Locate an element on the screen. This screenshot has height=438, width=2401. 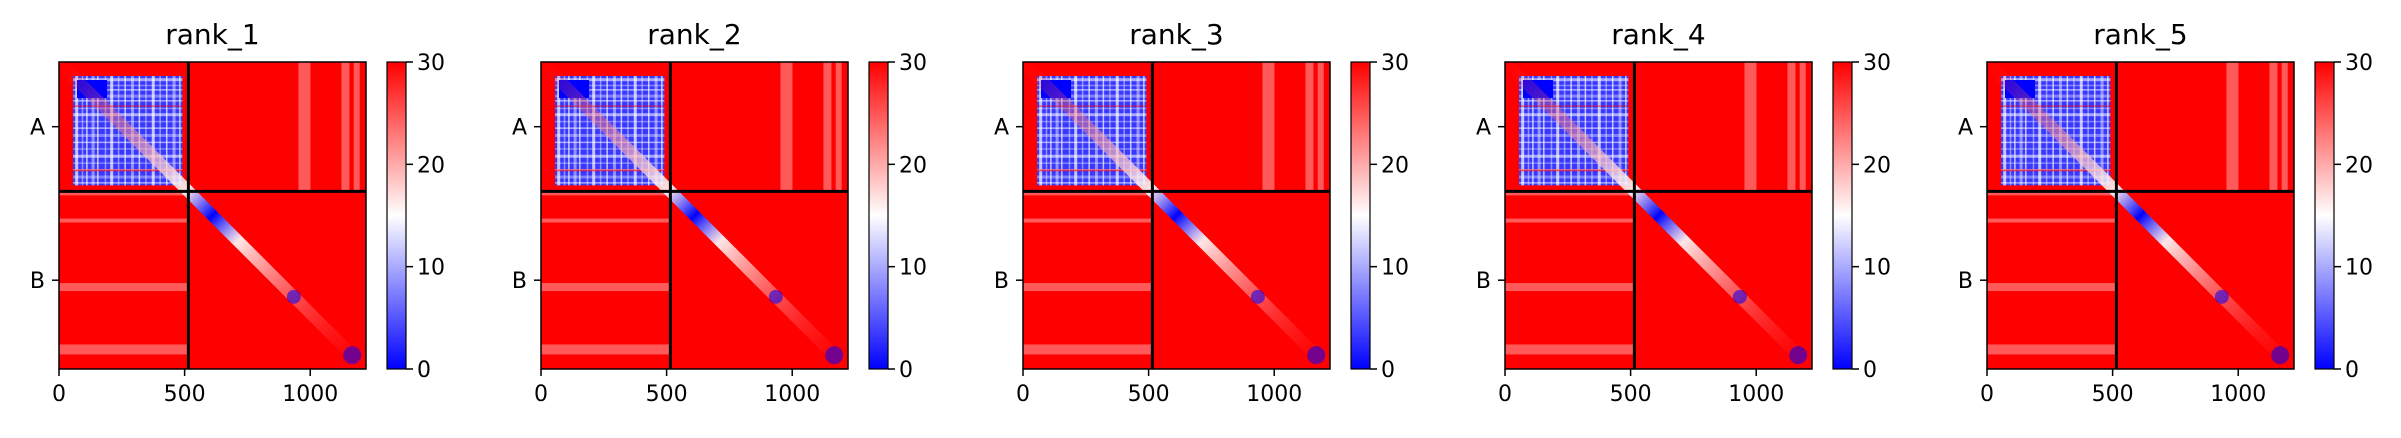
axes-frame is located at coordinates (2140, 215).